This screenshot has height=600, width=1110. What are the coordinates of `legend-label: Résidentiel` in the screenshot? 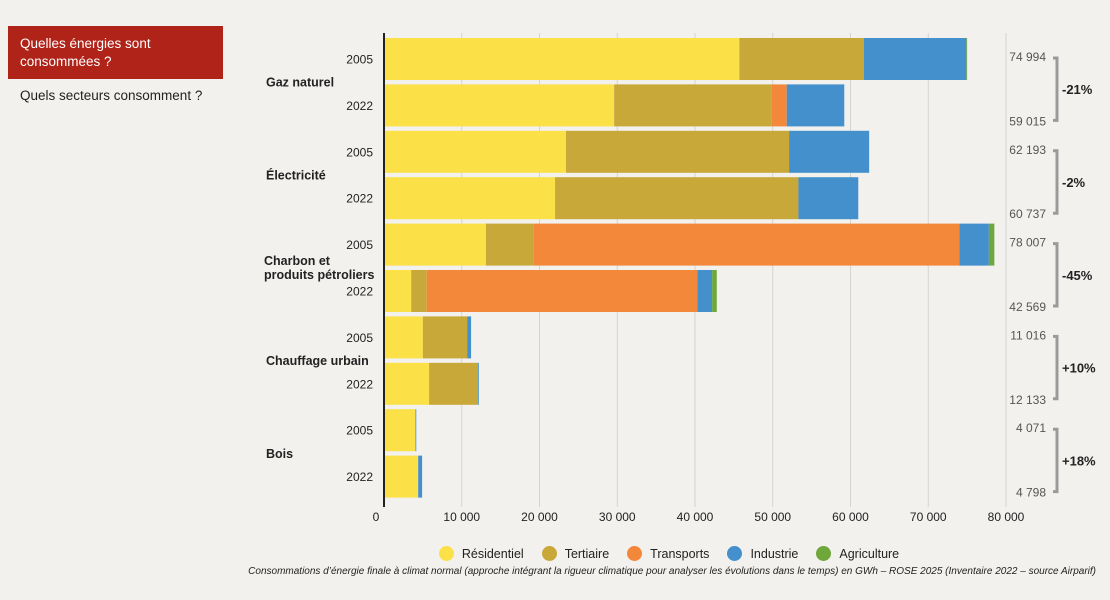 It's located at (492, 553).